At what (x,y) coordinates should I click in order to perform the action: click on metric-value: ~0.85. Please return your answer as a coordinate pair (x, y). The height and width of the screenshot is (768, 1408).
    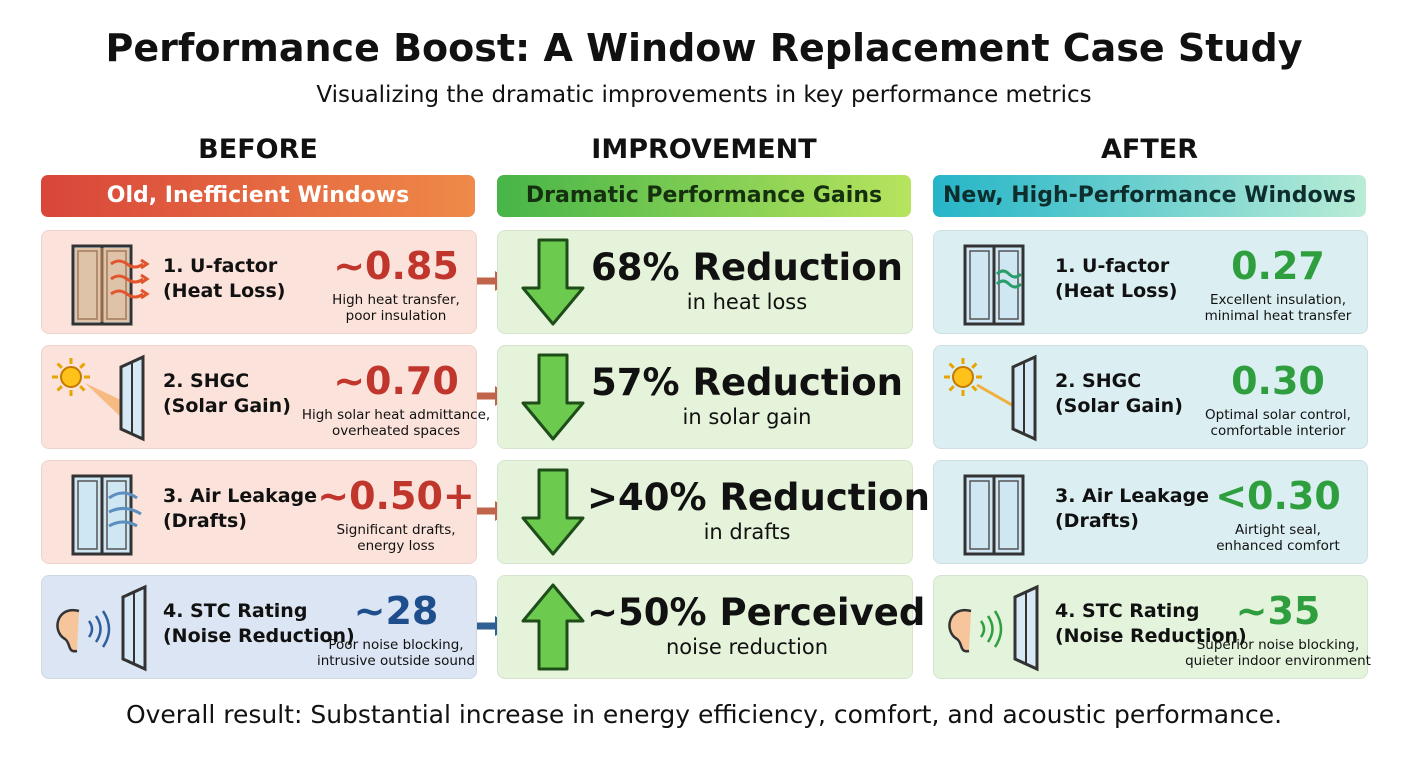
    Looking at the image, I should click on (396, 266).